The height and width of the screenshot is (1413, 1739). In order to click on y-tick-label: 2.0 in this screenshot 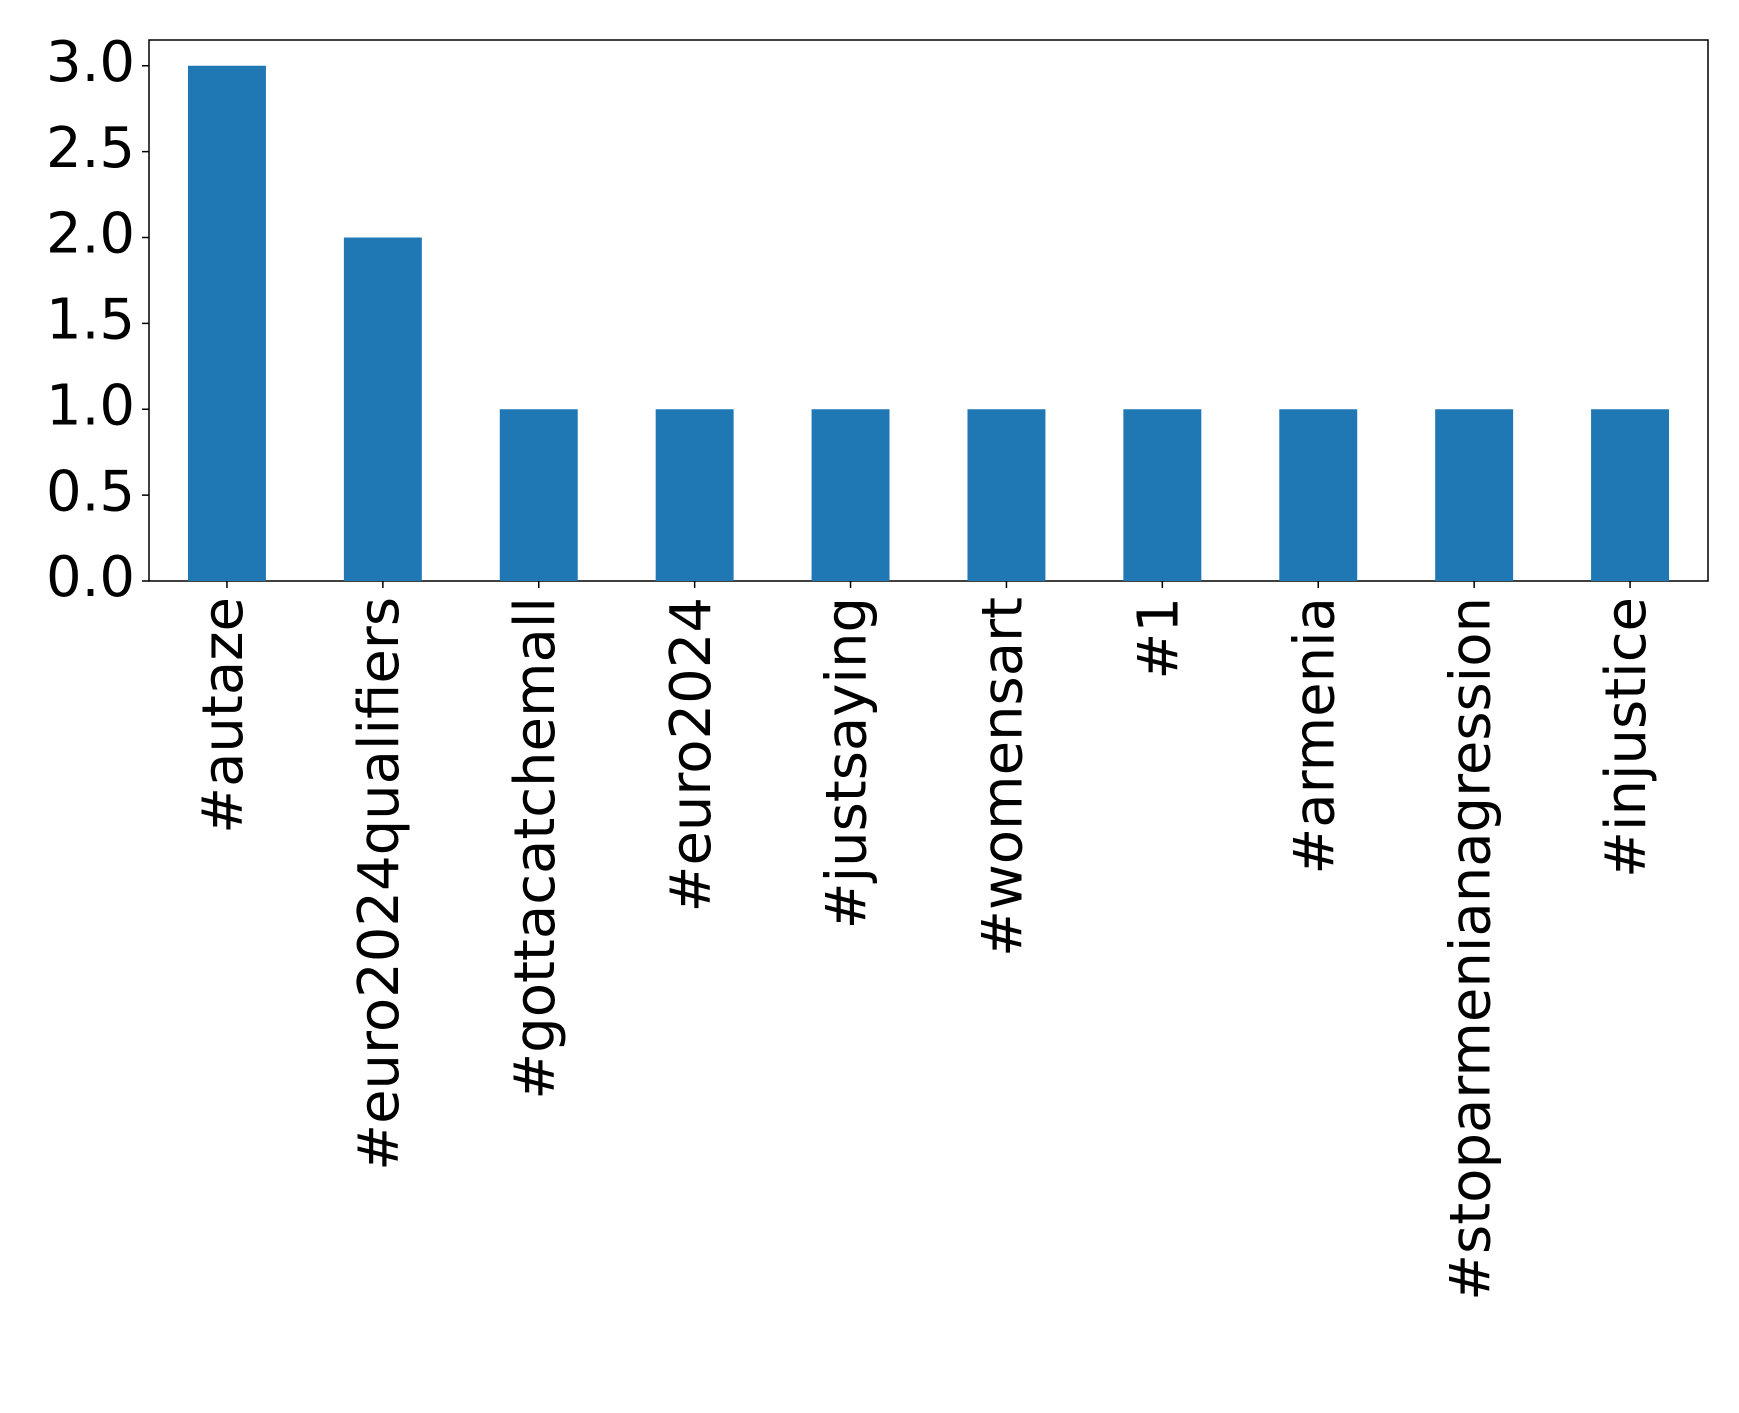, I will do `click(90, 234)`.